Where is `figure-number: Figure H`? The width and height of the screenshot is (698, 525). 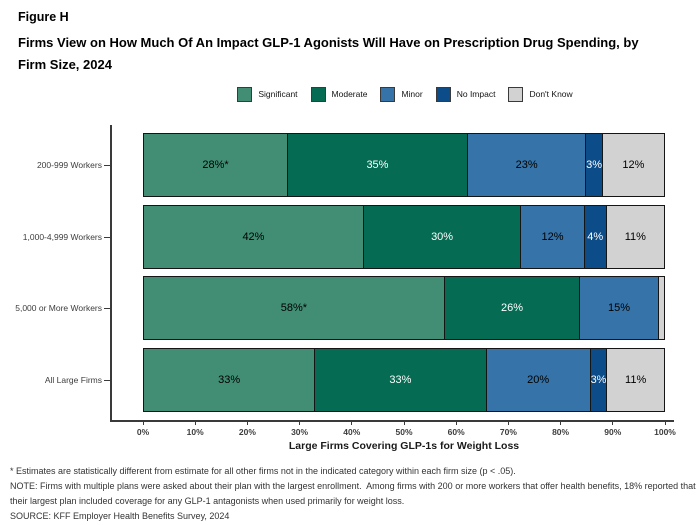 figure-number: Figure H is located at coordinates (43, 17).